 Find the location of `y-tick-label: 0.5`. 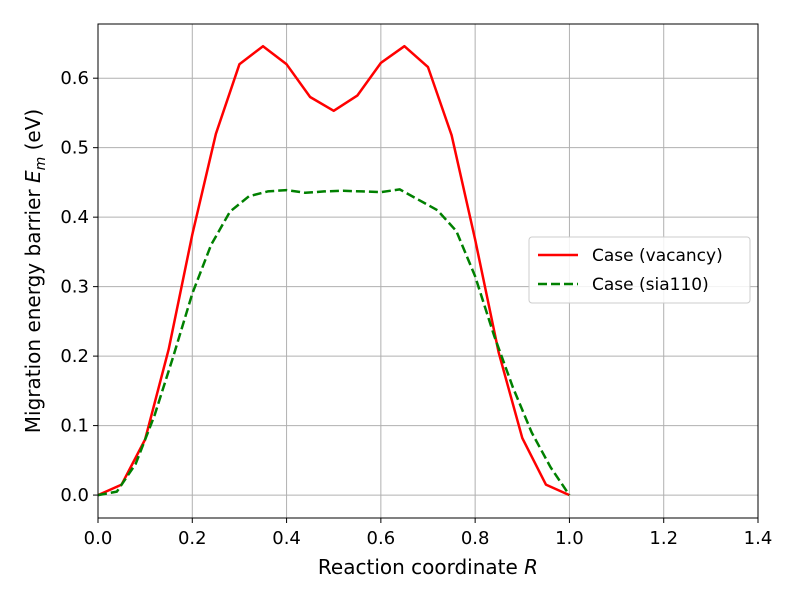

y-tick-label: 0.5 is located at coordinates (74, 148).